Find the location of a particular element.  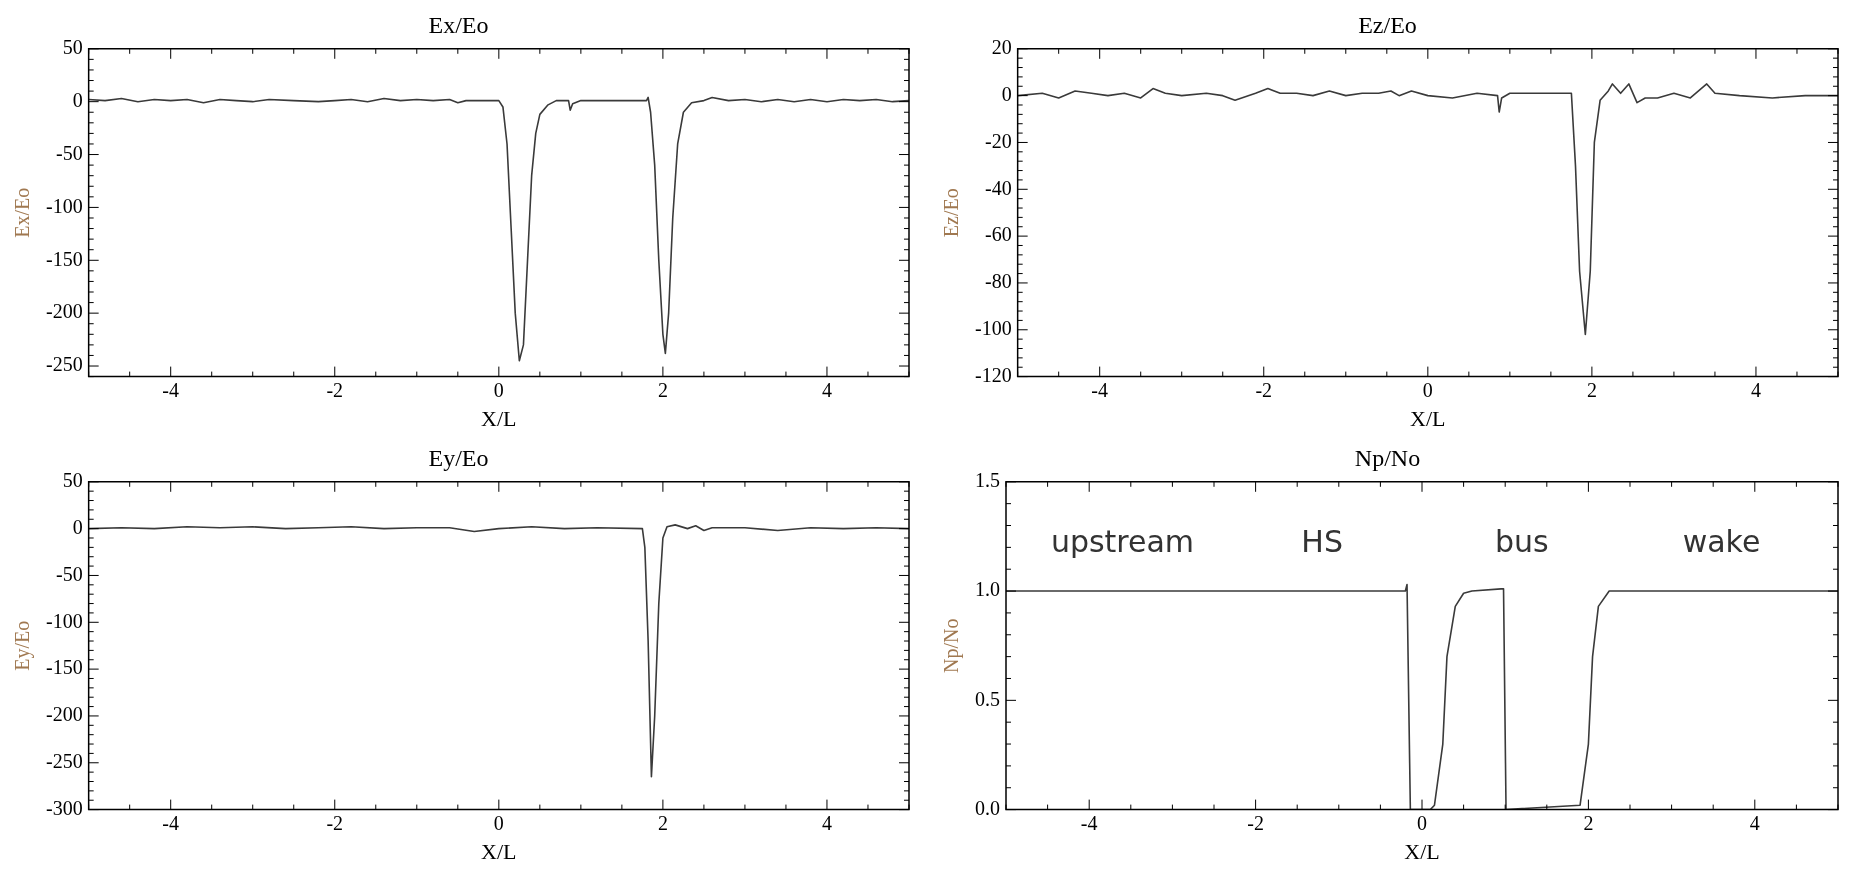

annotation: HS is located at coordinates (1322, 541).